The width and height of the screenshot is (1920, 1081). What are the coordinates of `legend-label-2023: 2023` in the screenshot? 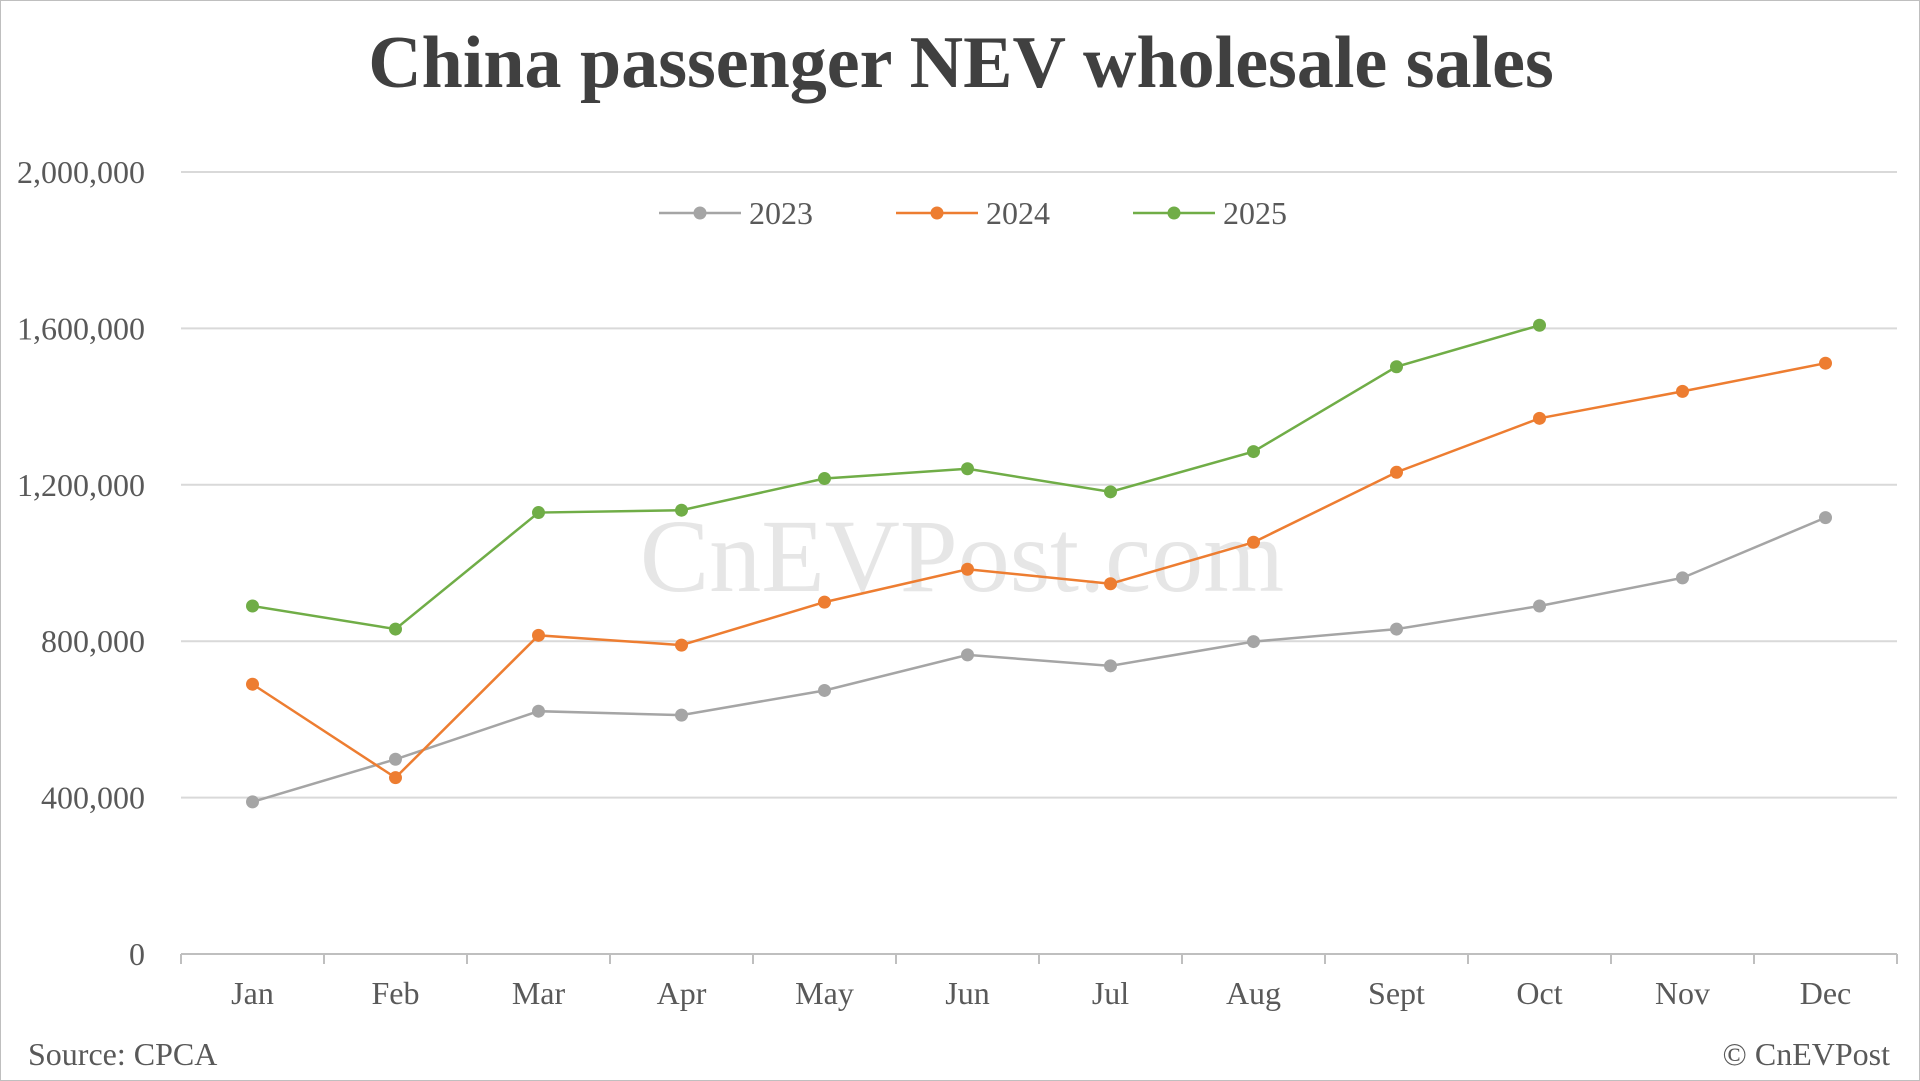 It's located at (781, 213).